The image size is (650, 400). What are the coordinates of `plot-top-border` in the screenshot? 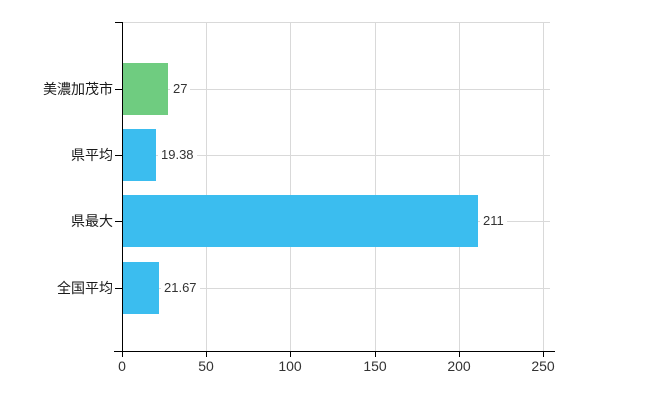 It's located at (336, 22).